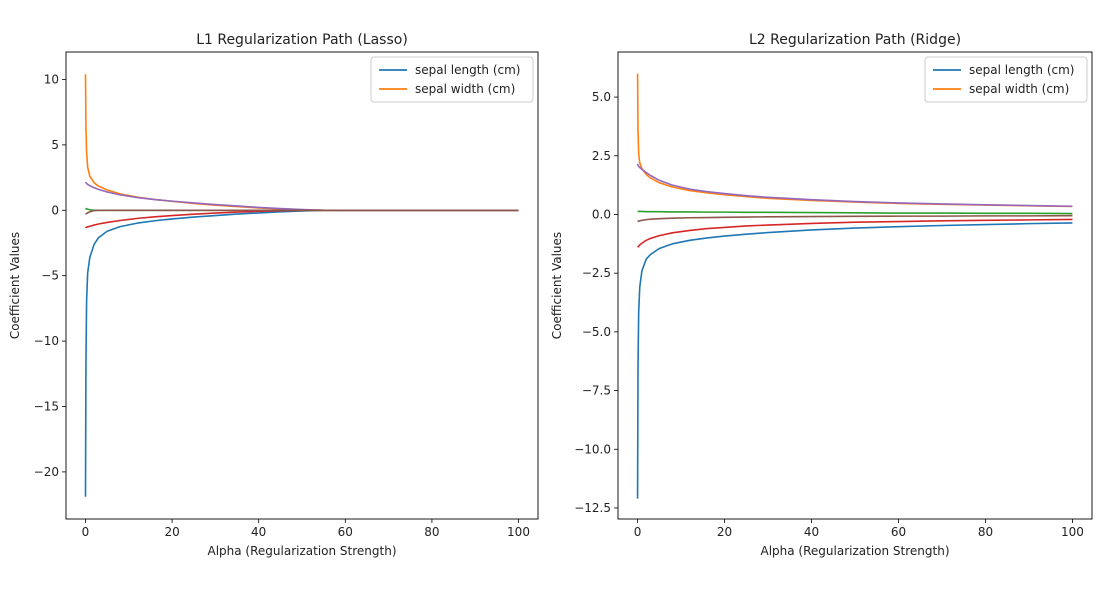 This screenshot has width=1100, height=594. What do you see at coordinates (50, 276) in the screenshot?
I see `y-tick-label: −5` at bounding box center [50, 276].